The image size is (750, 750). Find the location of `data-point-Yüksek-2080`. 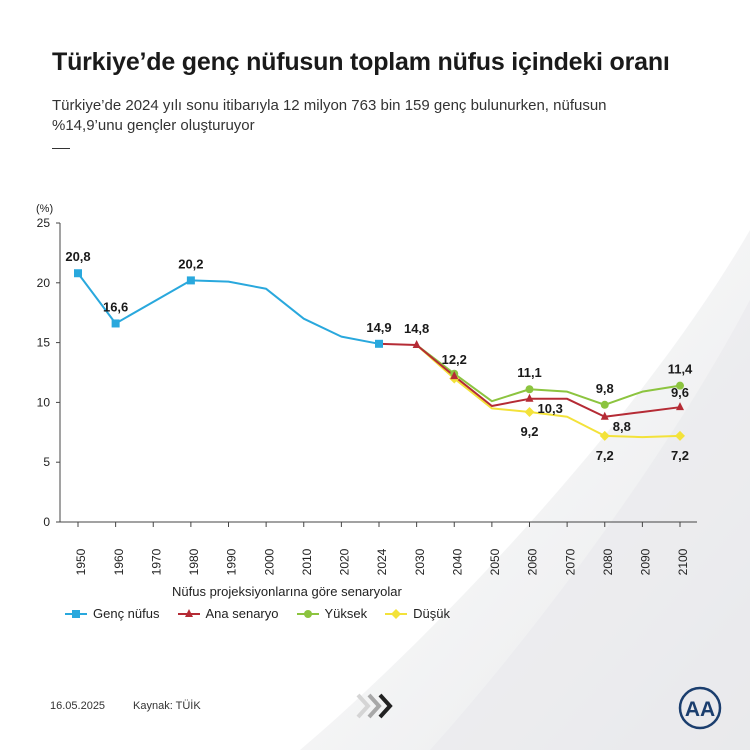

data-point-Yüksek-2080 is located at coordinates (604, 404).